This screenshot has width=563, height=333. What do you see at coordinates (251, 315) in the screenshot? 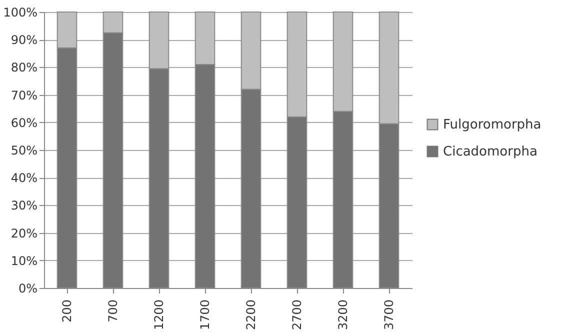
I see `x-tick-label: 2200` at bounding box center [251, 315].